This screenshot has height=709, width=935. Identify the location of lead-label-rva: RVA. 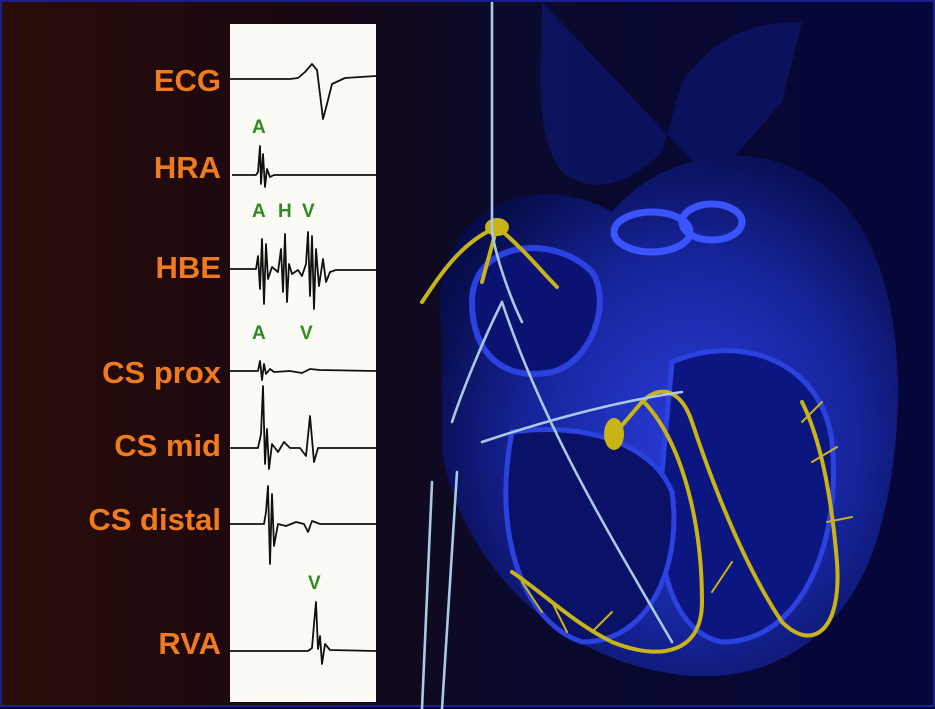
(189, 643).